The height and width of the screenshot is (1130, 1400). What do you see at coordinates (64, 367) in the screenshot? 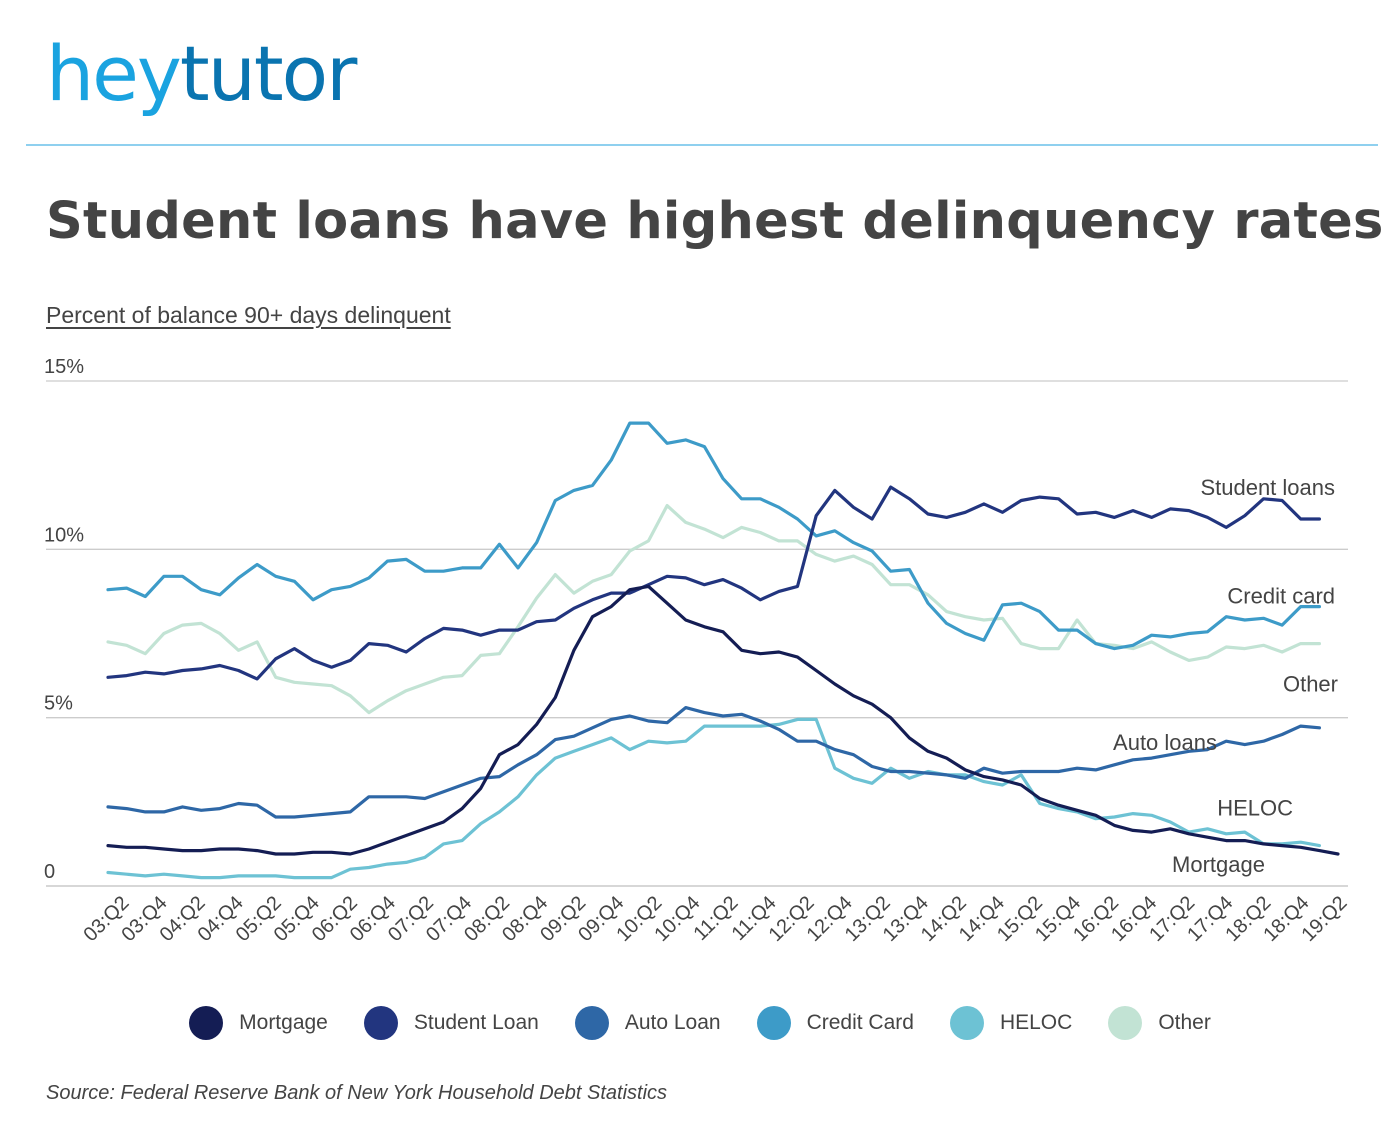
I see `y-tick-label: 15%` at bounding box center [64, 367].